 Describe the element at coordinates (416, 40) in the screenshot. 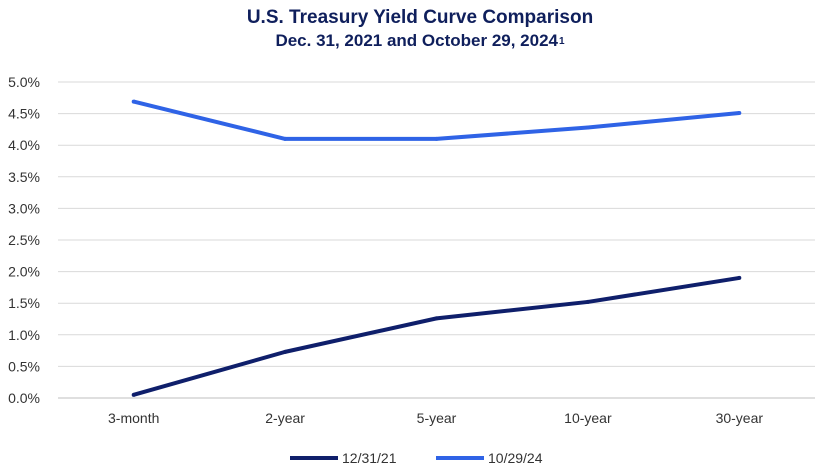

I see `chart-subtitle: Dec. 31, 2021 and October 29, 2024` at that location.